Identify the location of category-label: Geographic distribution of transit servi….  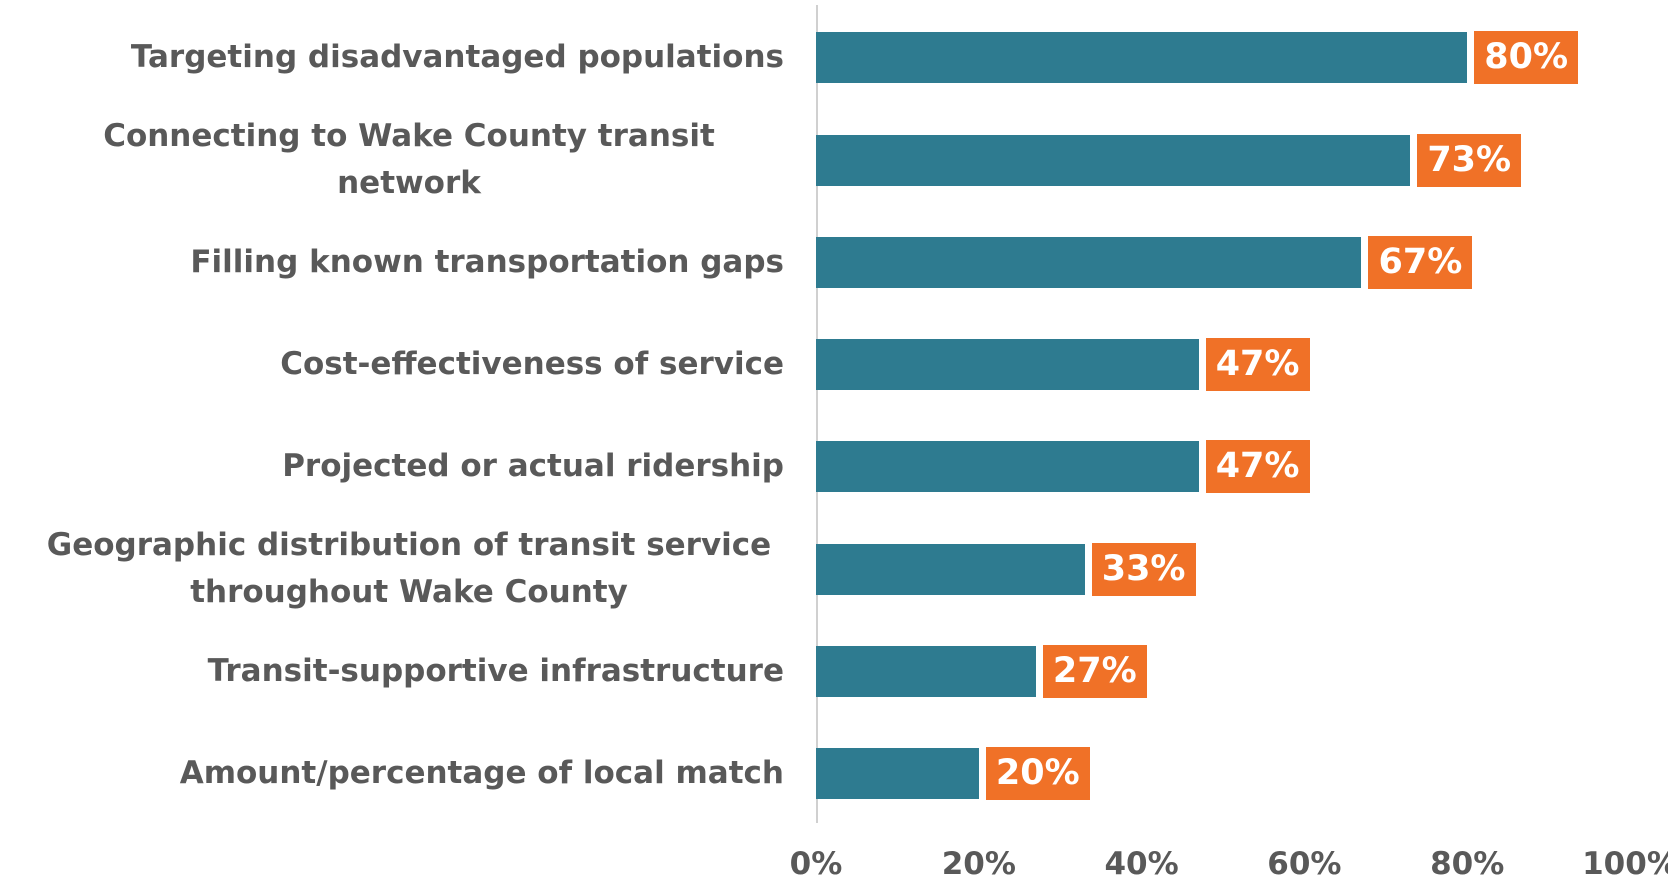
(392, 569).